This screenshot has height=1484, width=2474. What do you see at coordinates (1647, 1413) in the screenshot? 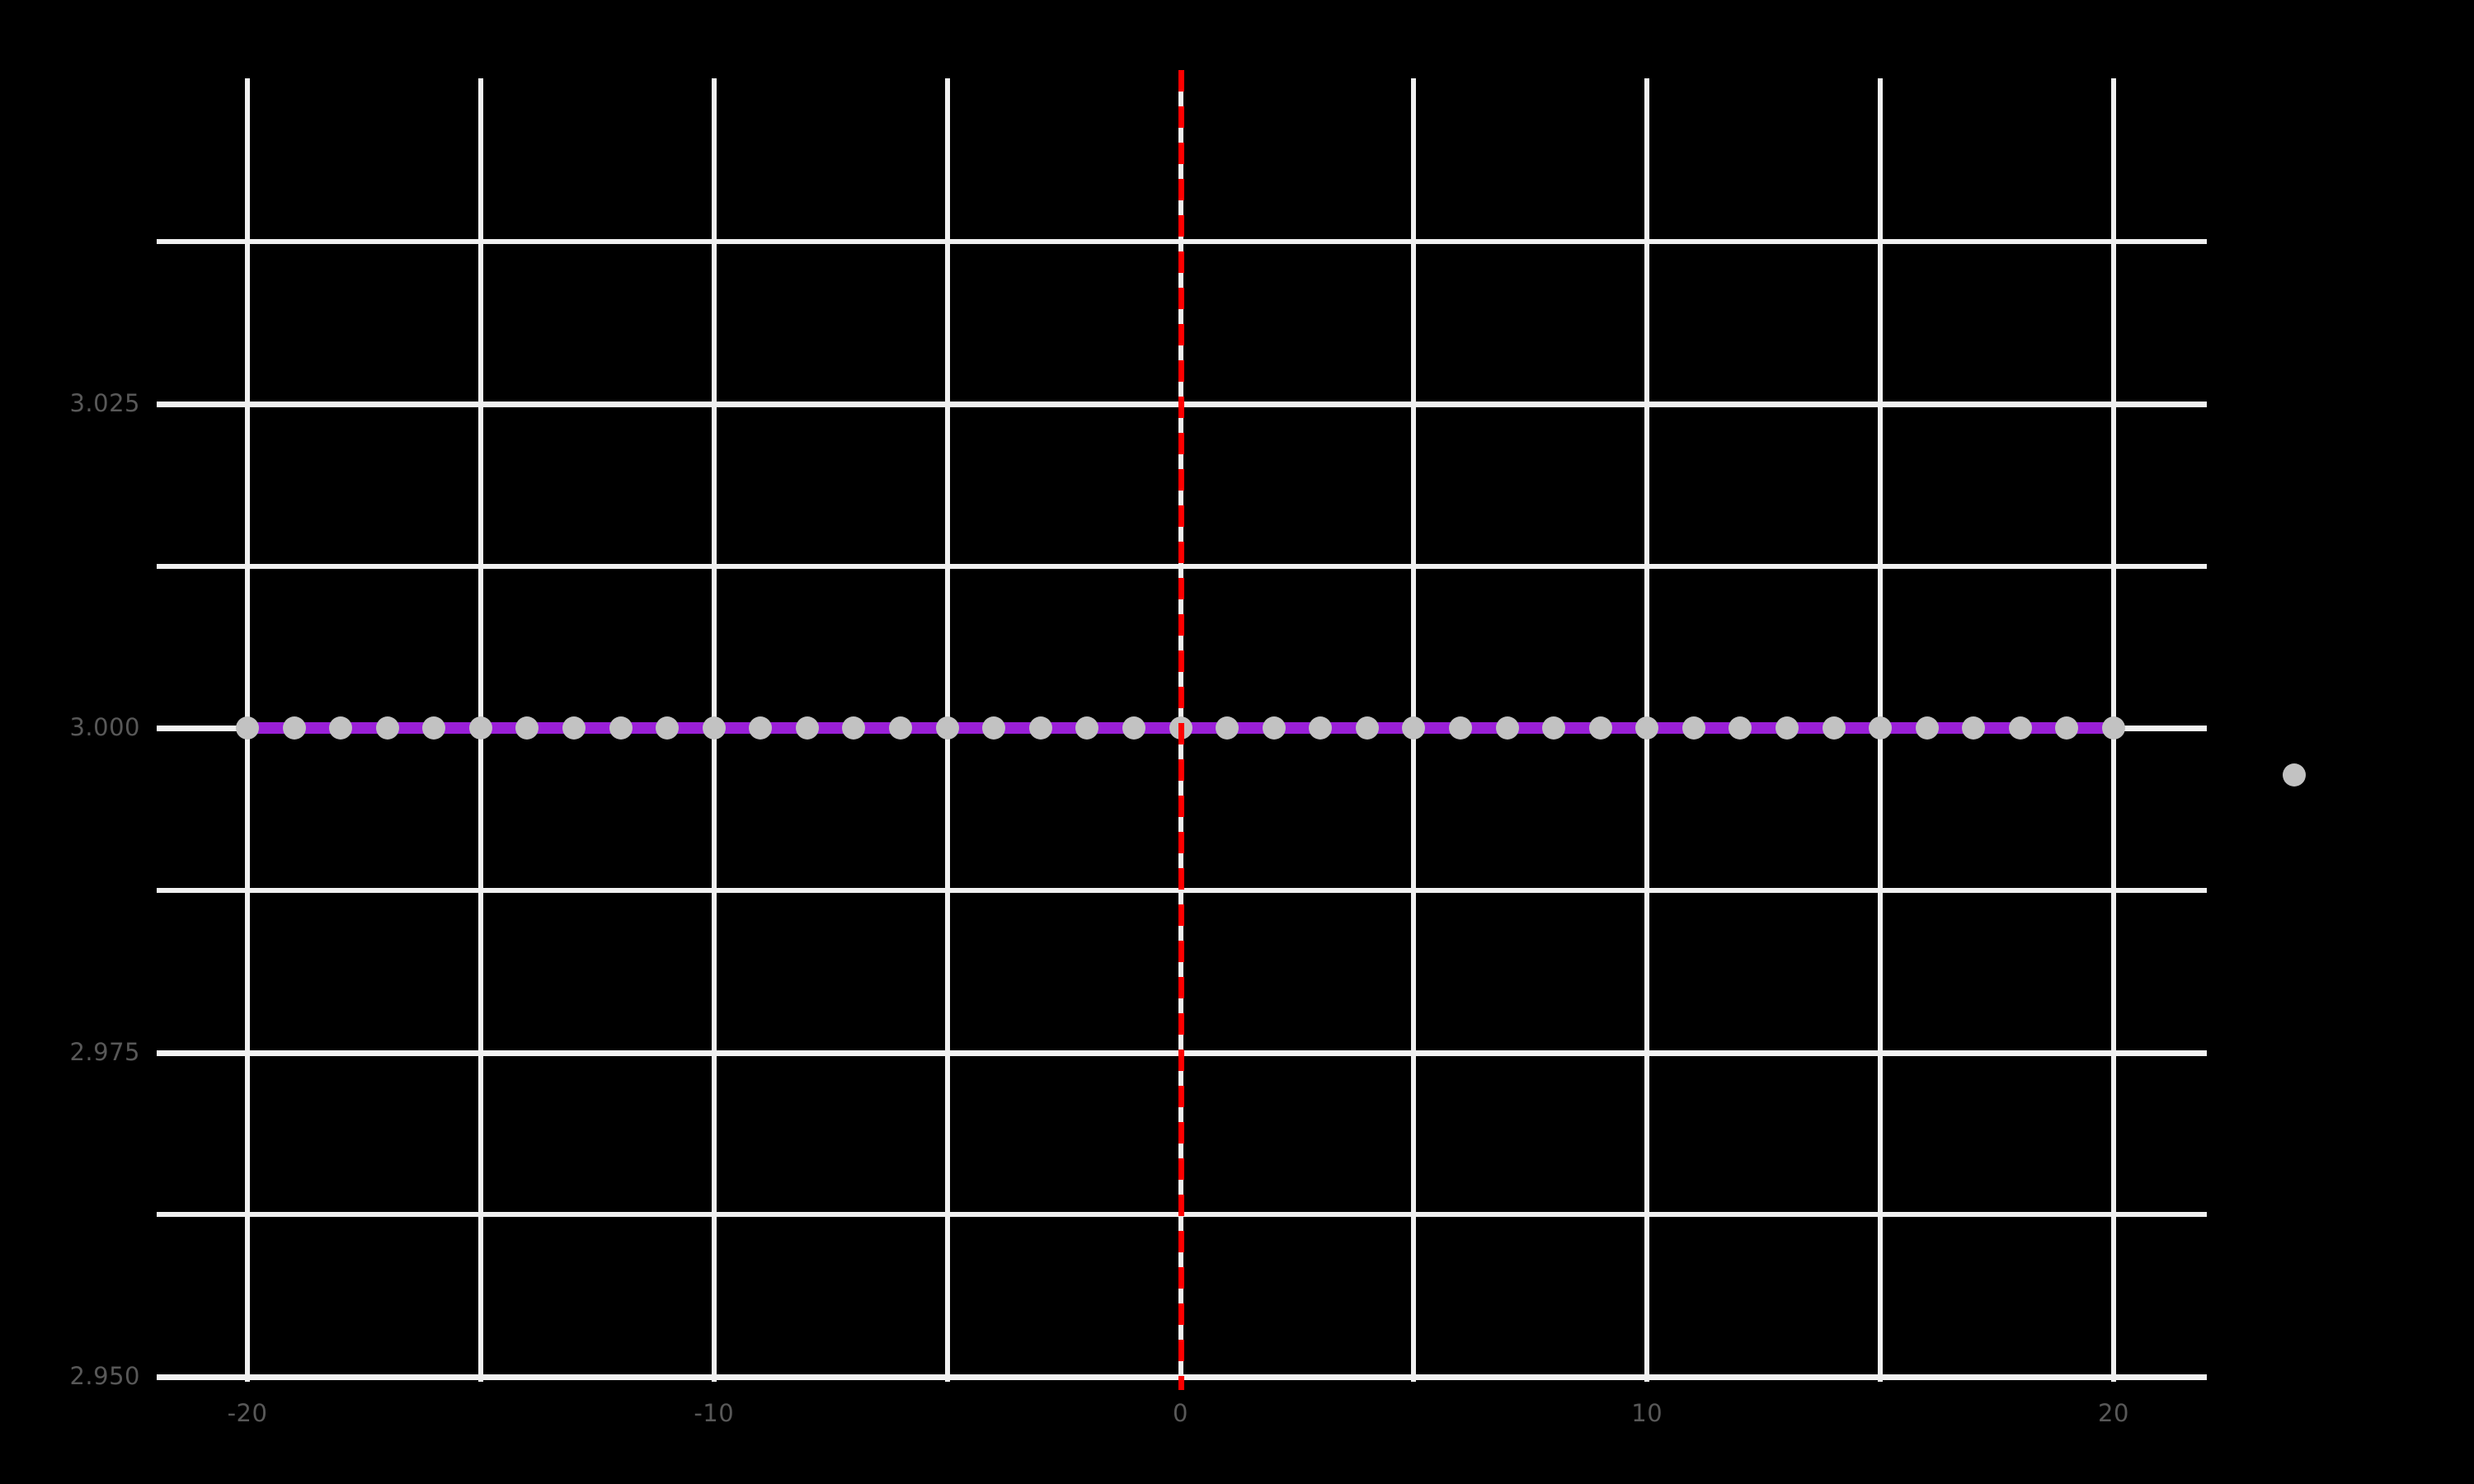
I see `x-tick-label: 10` at bounding box center [1647, 1413].